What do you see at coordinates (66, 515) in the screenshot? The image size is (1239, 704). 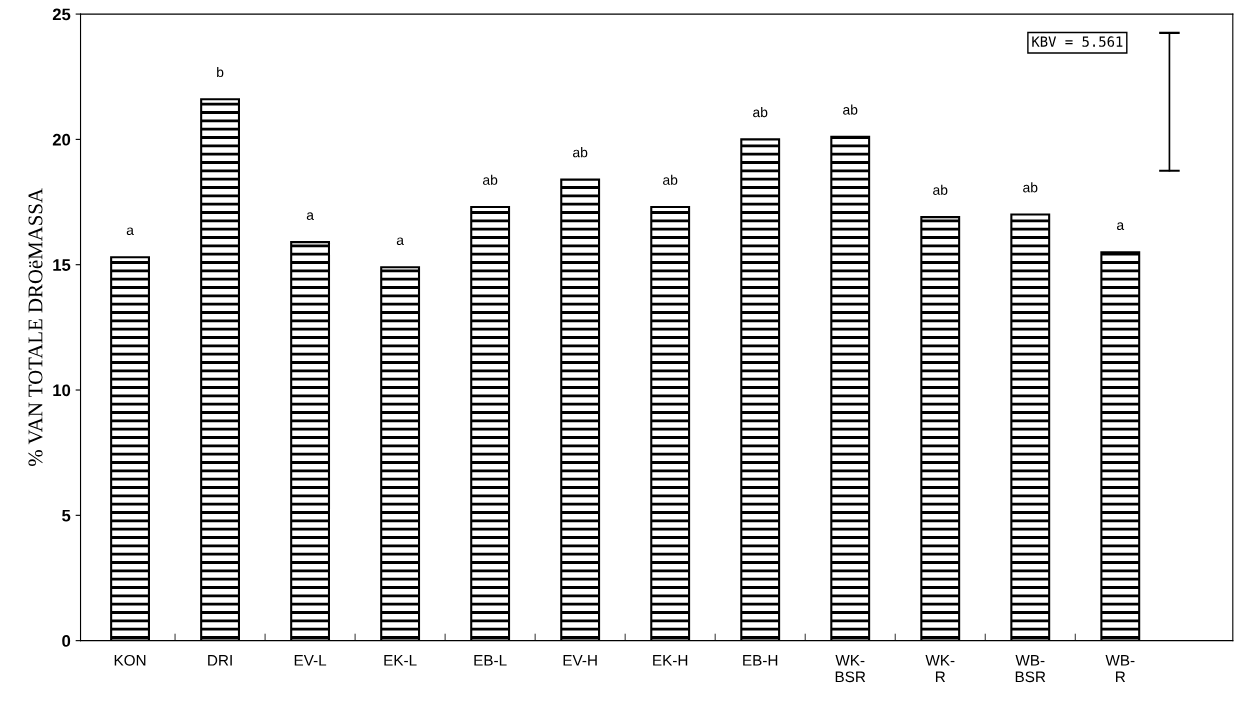 I see `y-tick-label: 5` at bounding box center [66, 515].